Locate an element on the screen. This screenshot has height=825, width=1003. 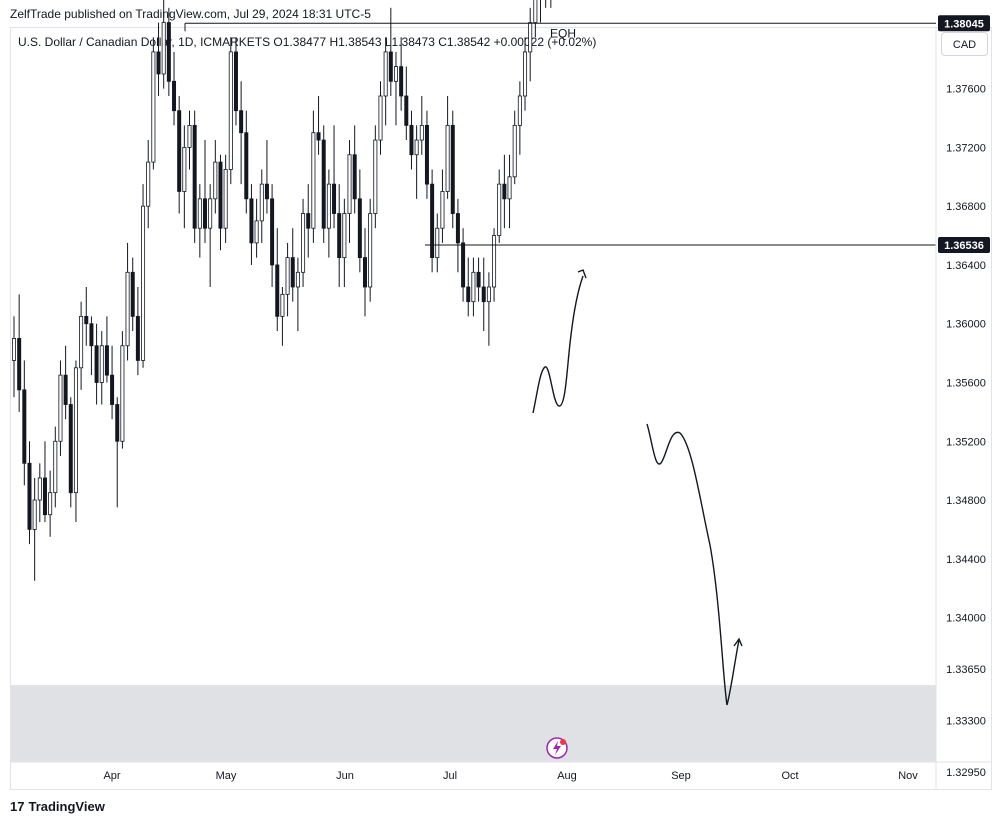
level-price-tag-text: 1.38045 is located at coordinates (964, 24).